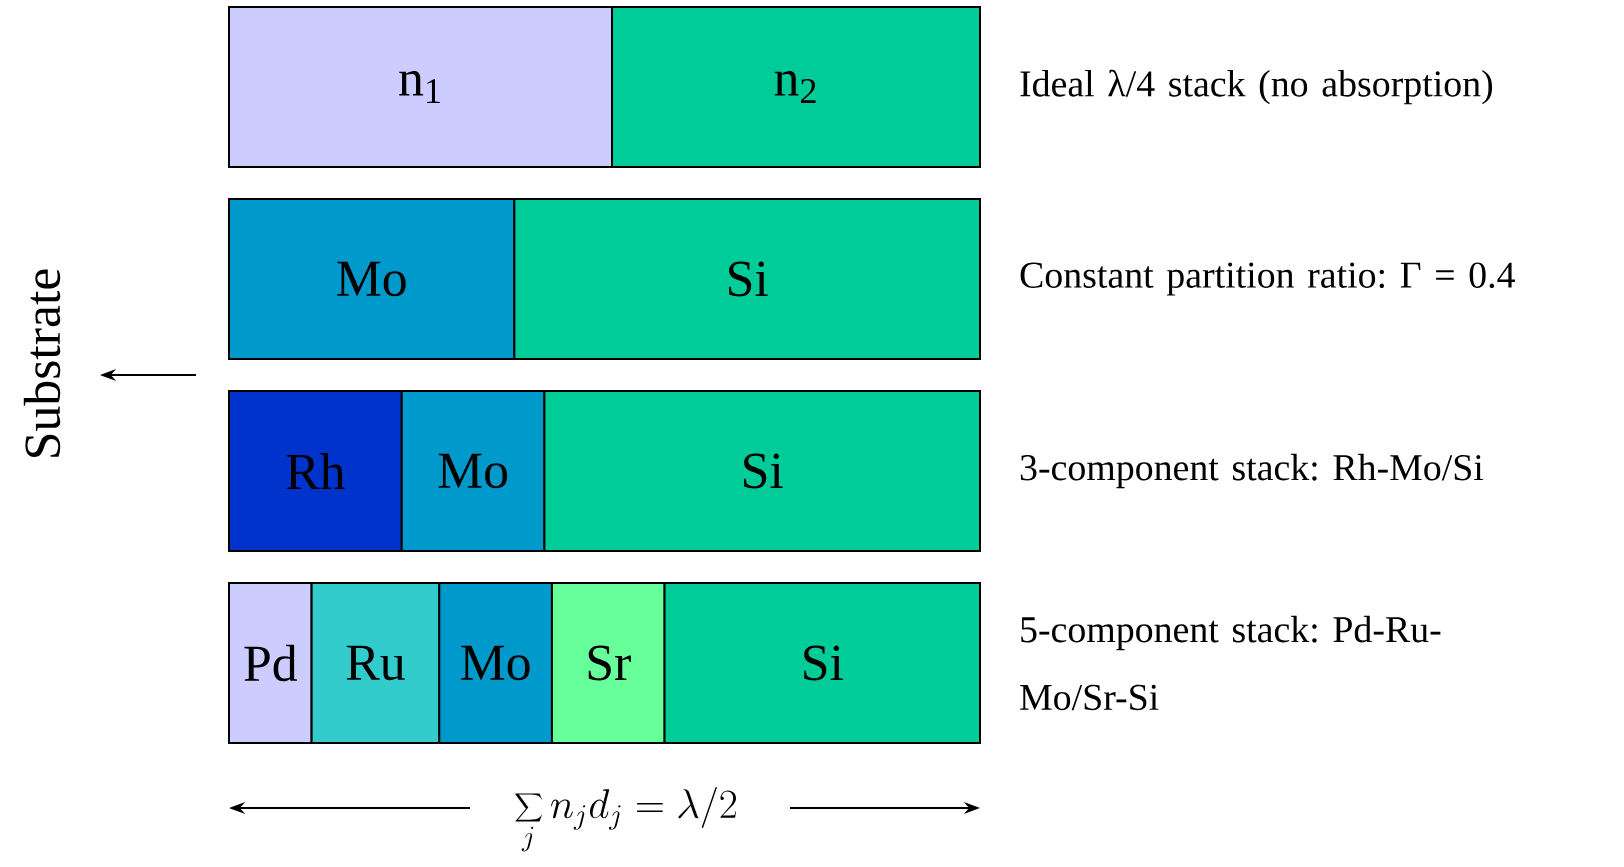 This screenshot has width=1624, height=867. What do you see at coordinates (748, 279) in the screenshot?
I see `series-label: Si` at bounding box center [748, 279].